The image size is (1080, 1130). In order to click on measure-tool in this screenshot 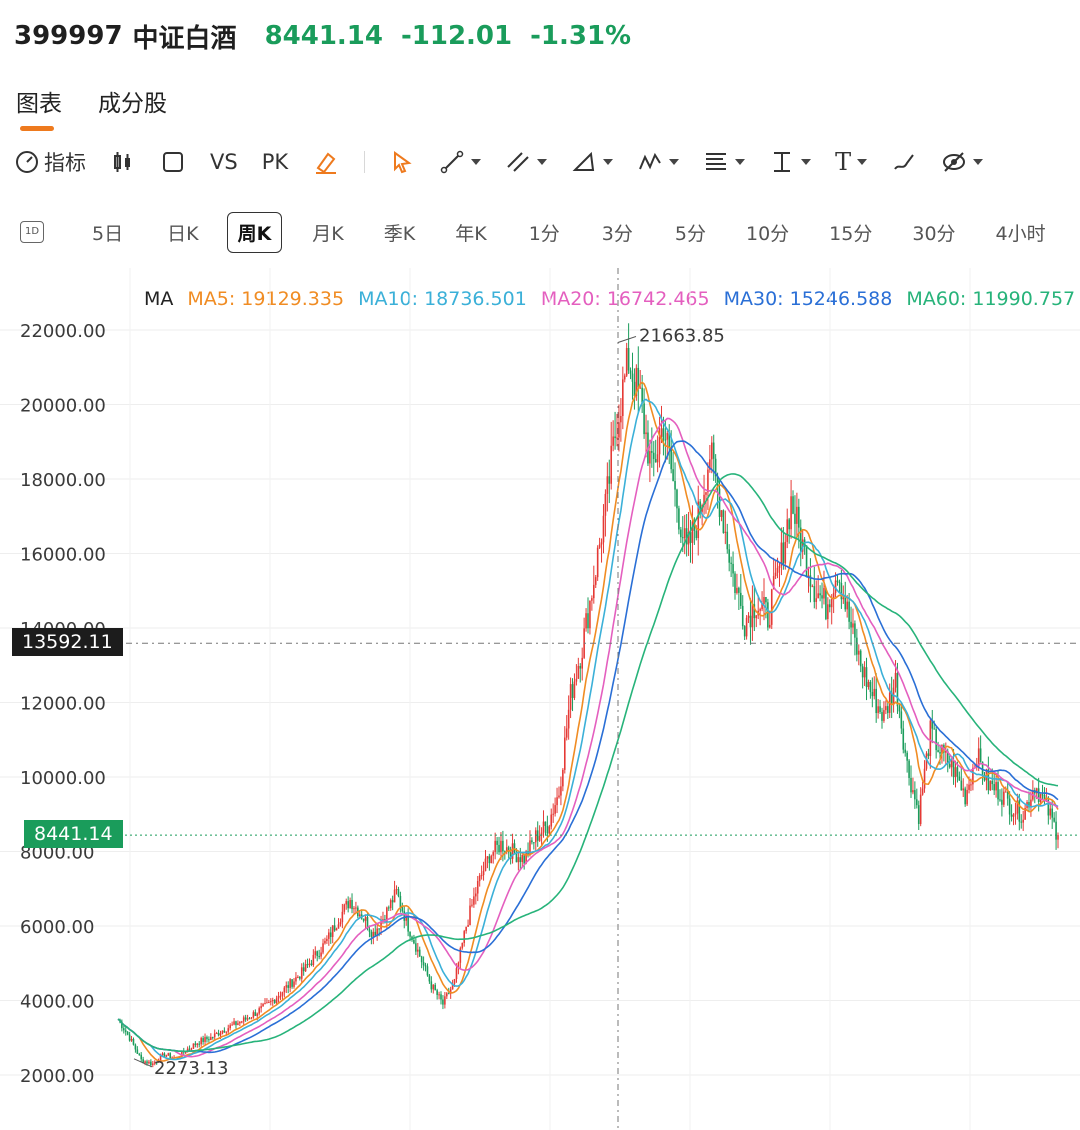, I will do `click(790, 162)`.